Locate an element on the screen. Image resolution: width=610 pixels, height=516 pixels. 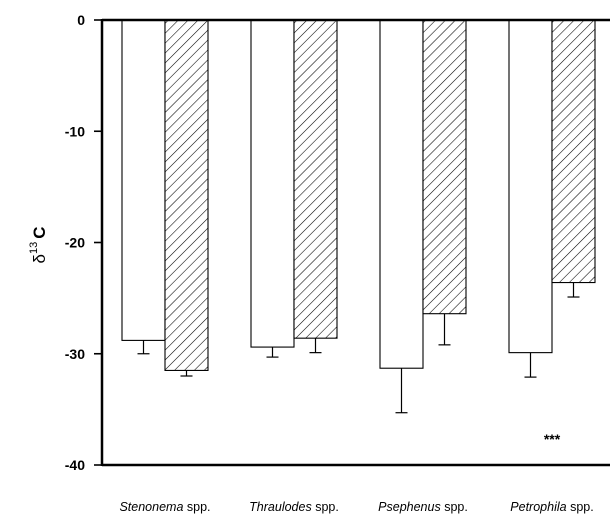
x-tick-label-0: Stenonema spp. is located at coordinates (164, 507).